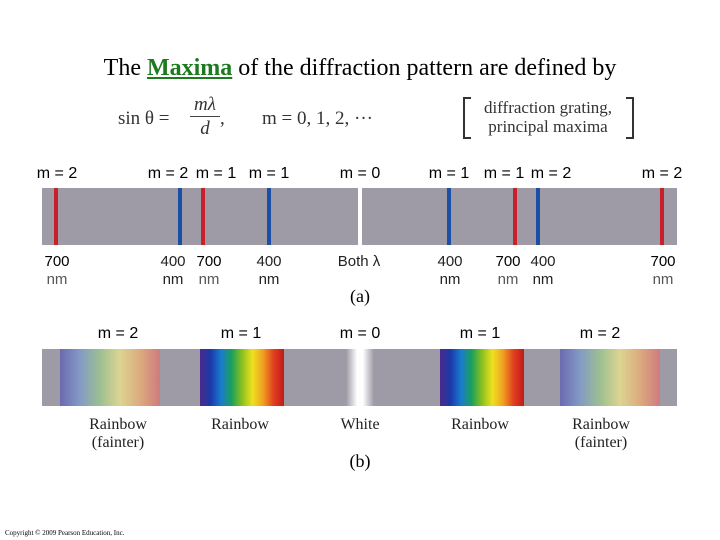 This screenshot has height=540, width=720. Describe the element at coordinates (222, 118) in the screenshot. I see `equation-comma: ,` at that location.